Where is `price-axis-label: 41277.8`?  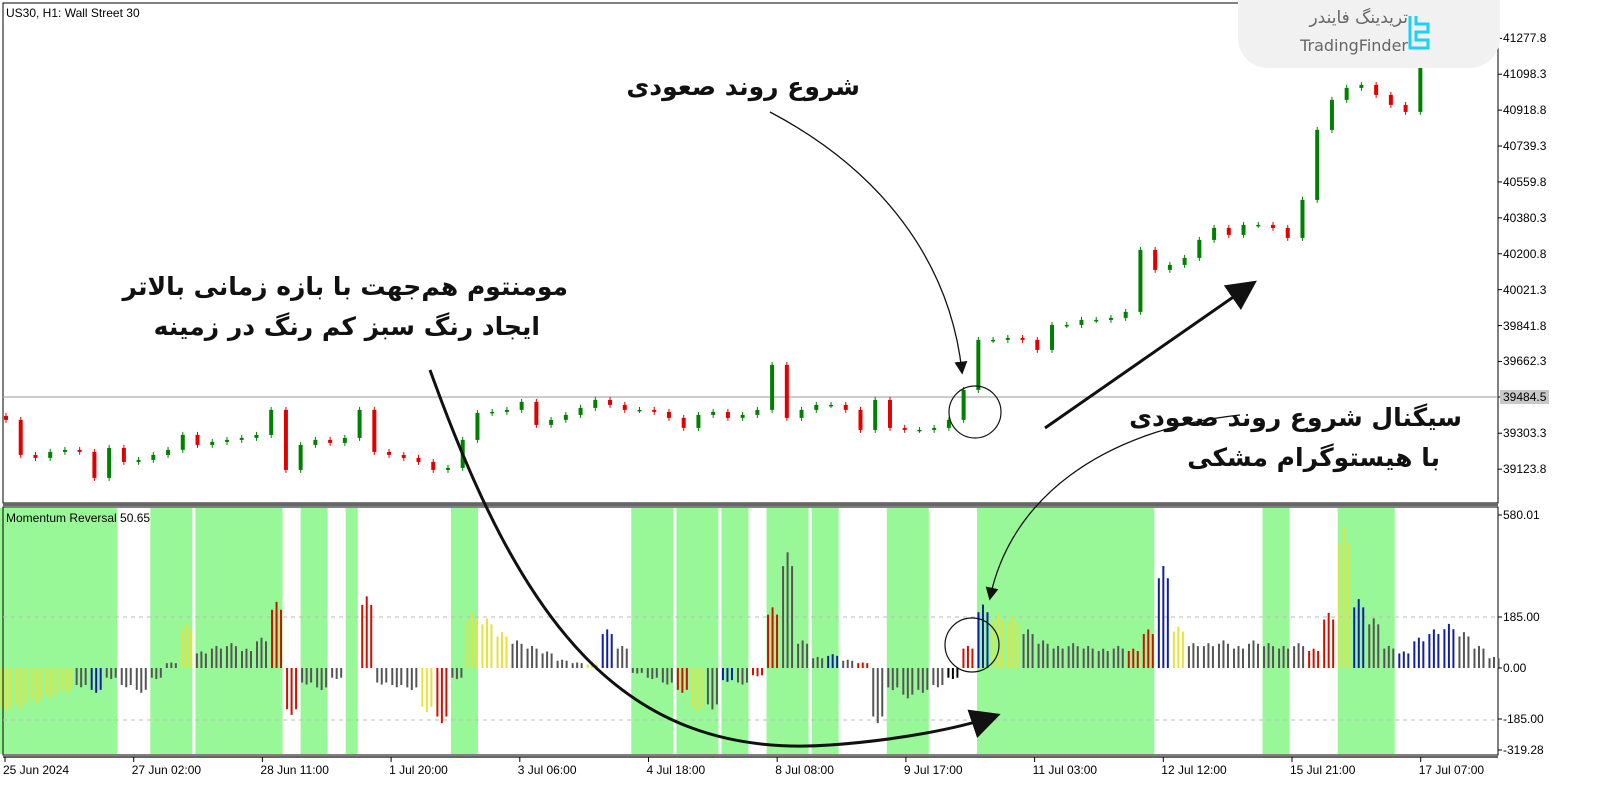 price-axis-label: 41277.8 is located at coordinates (1525, 38).